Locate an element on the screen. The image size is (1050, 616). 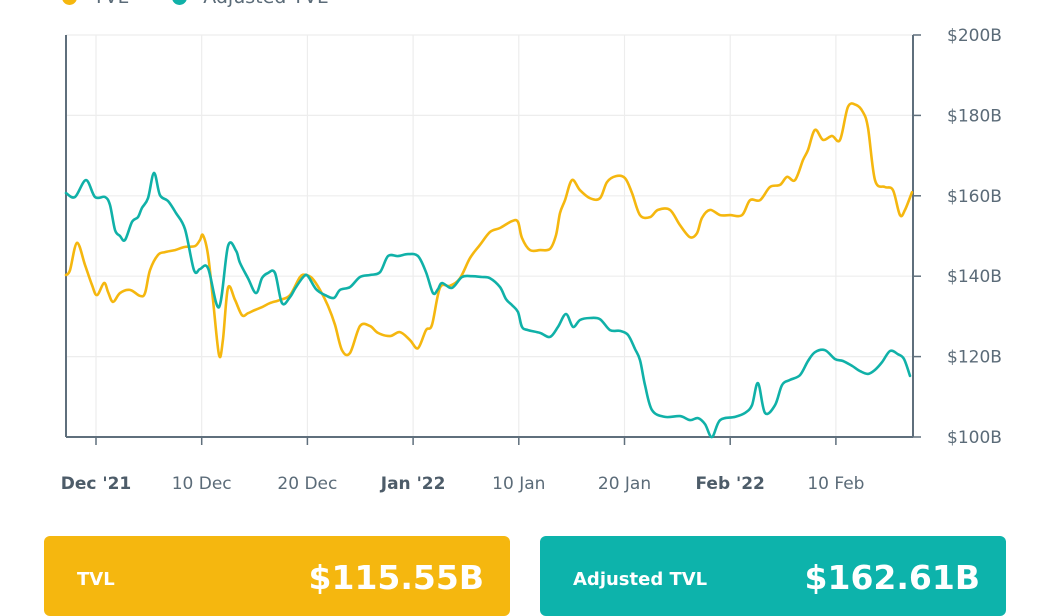
tvl-card-label: TVL is located at coordinates (96, 579).